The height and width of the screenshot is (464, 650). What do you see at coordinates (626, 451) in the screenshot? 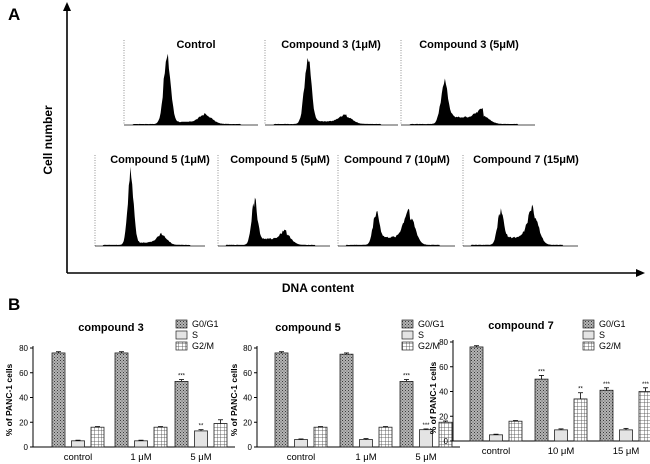
I see `x-tick-label: 15 μM` at bounding box center [626, 451].